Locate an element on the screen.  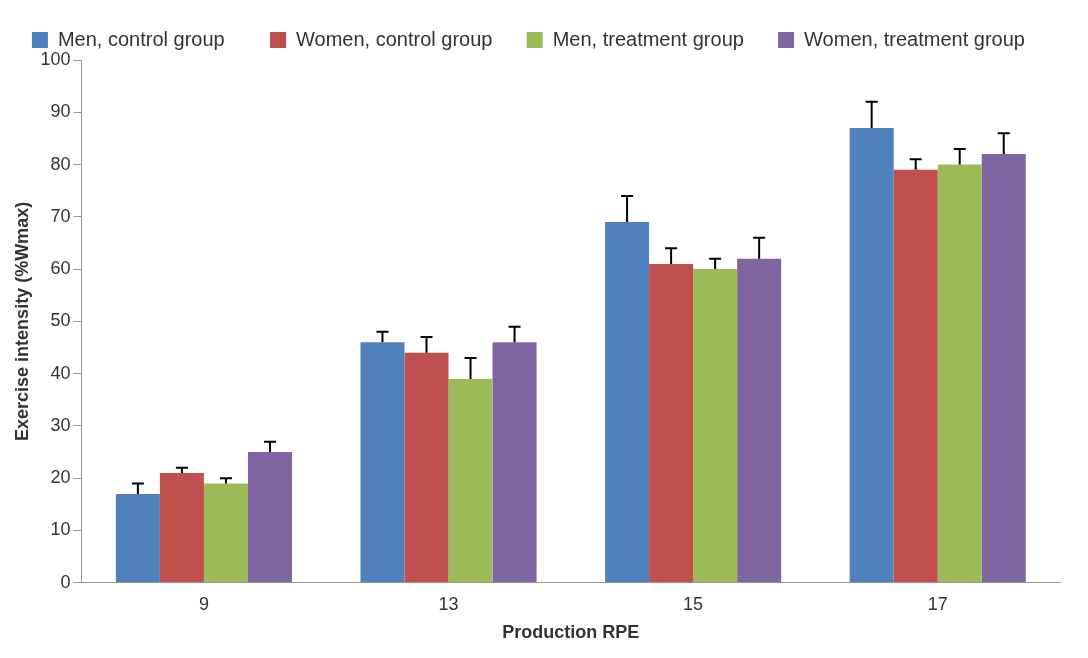
y-tick-label: 90 is located at coordinates (60, 111).